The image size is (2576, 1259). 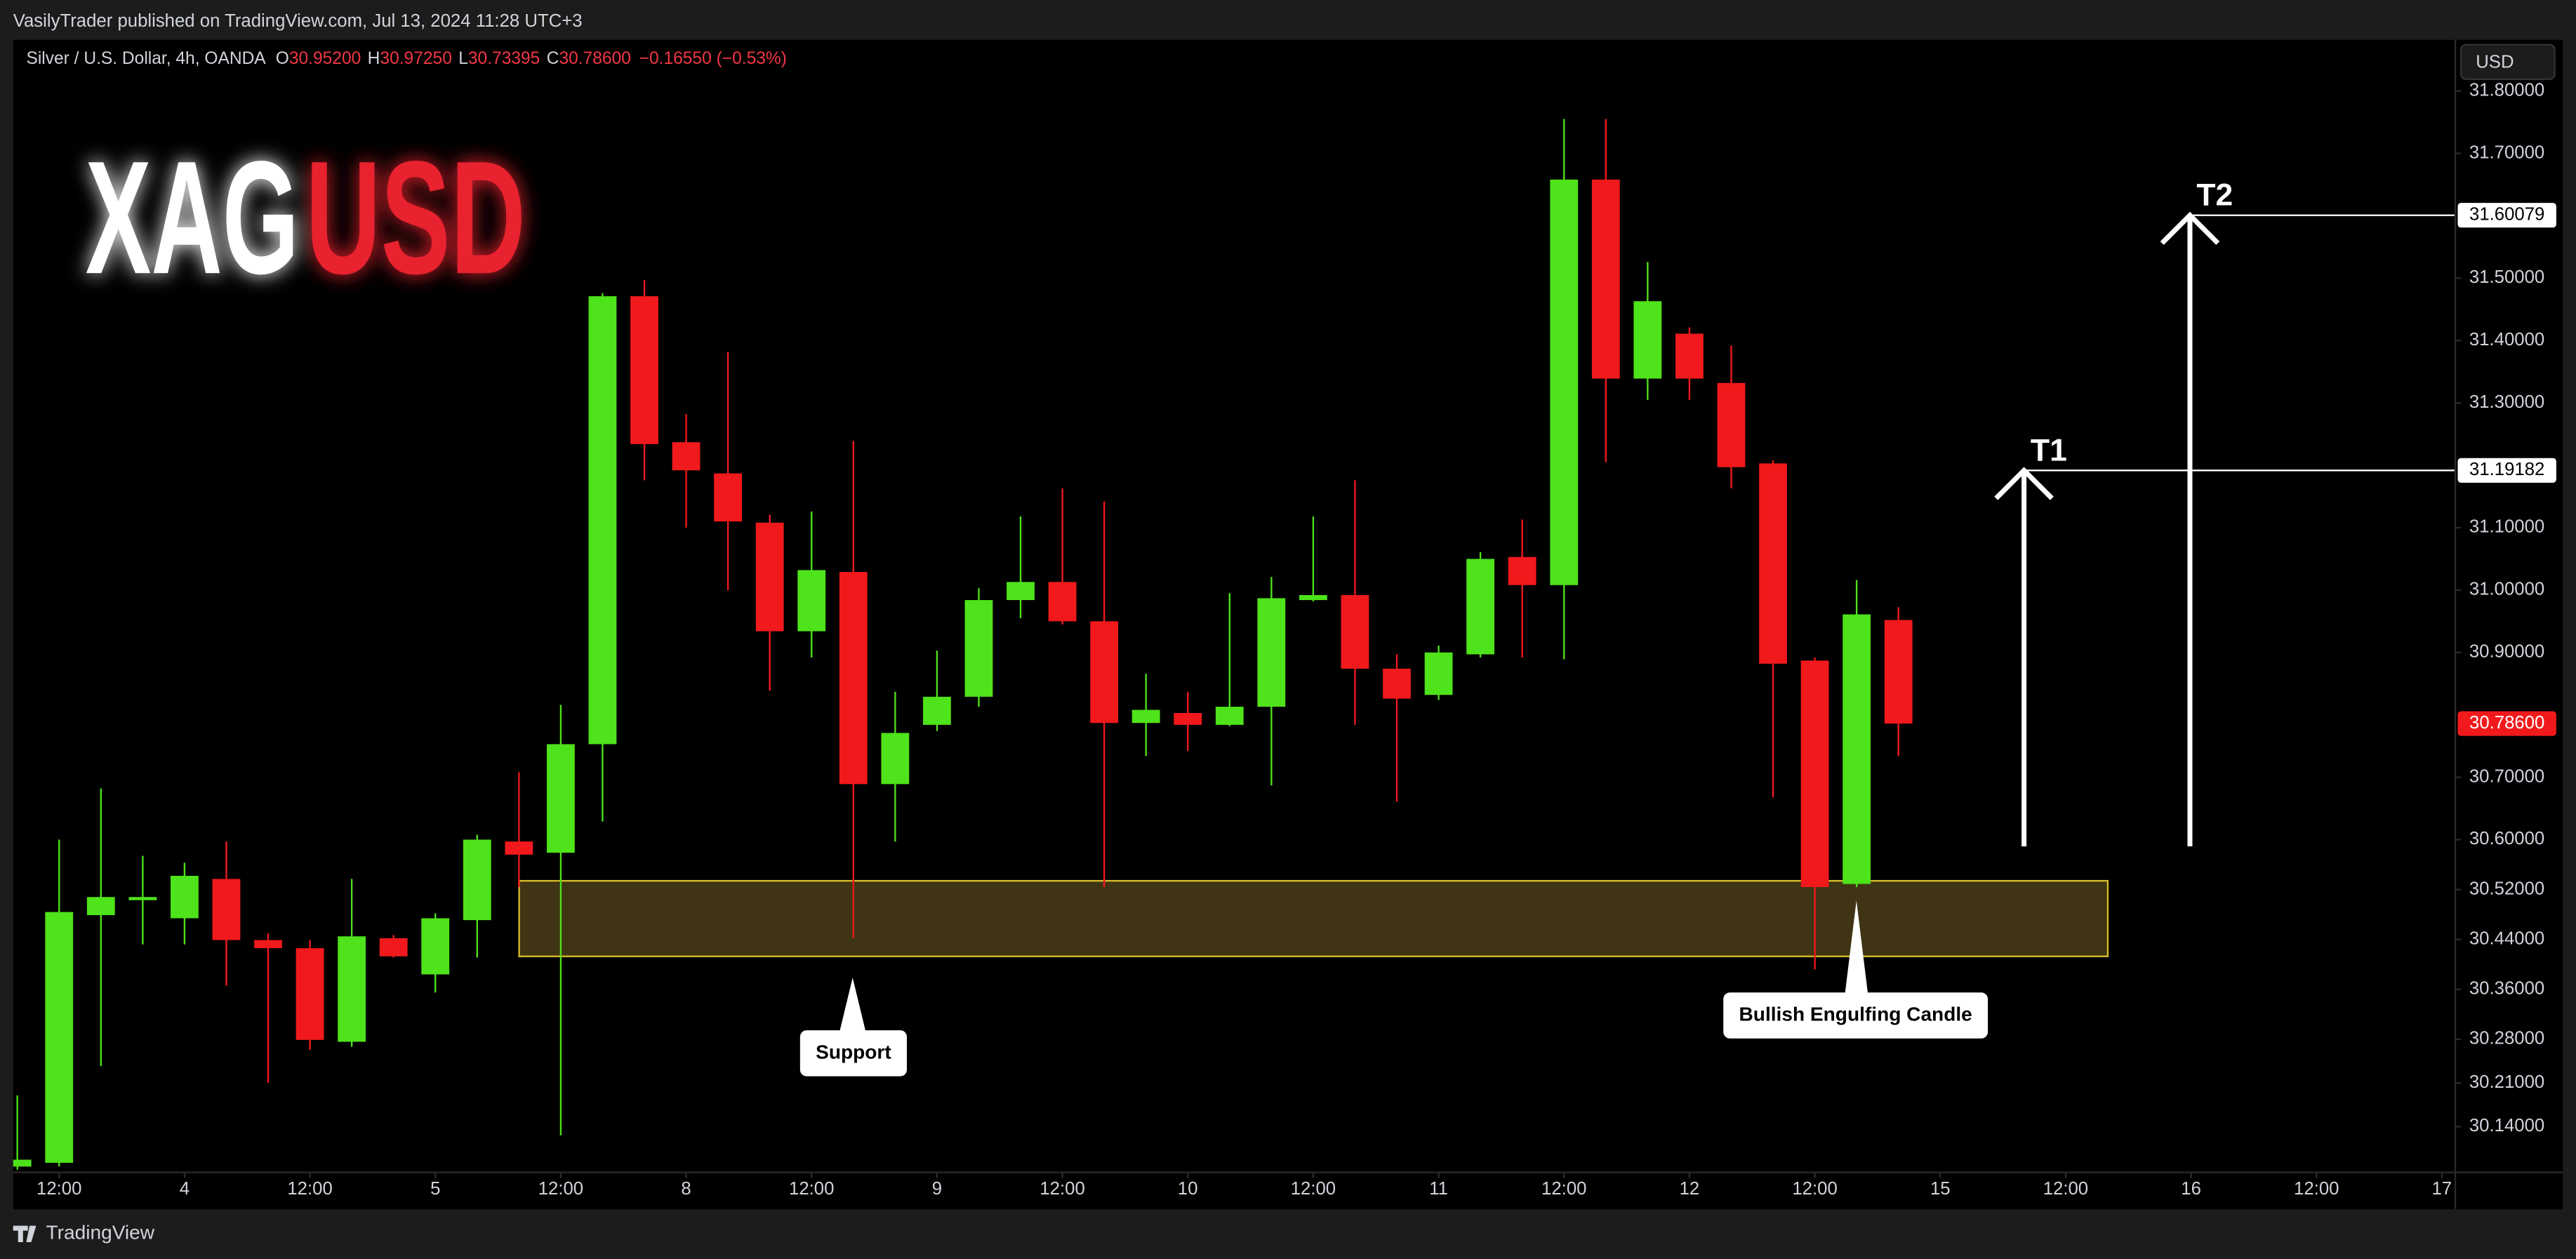 I want to click on legend-key: C, so click(x=553, y=59).